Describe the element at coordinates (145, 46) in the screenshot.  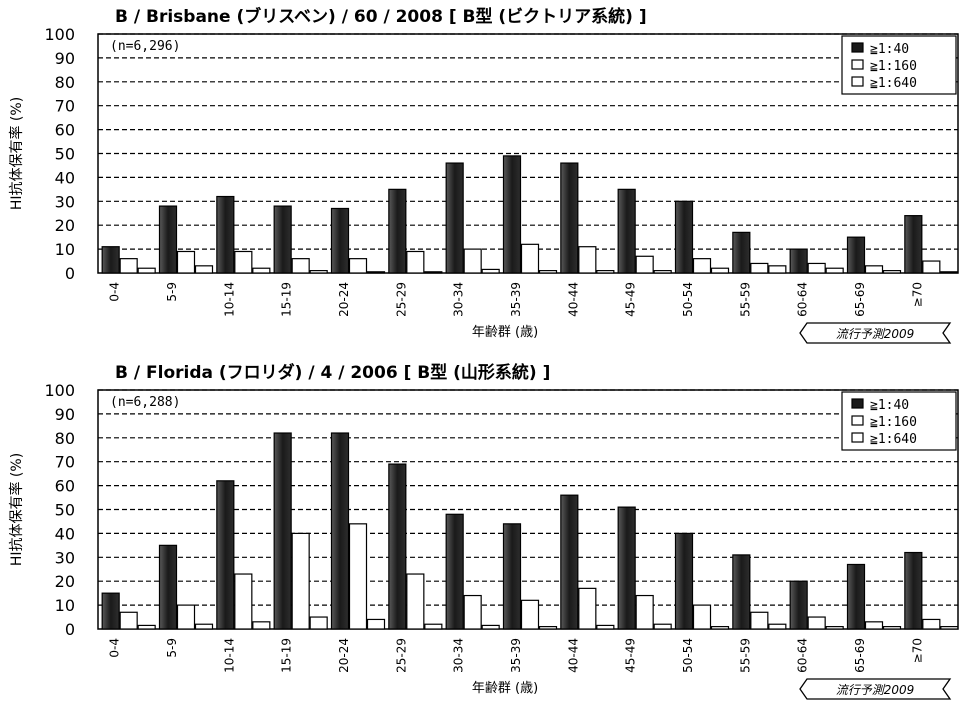
I see `sample-size-label: (n=6,296)` at that location.